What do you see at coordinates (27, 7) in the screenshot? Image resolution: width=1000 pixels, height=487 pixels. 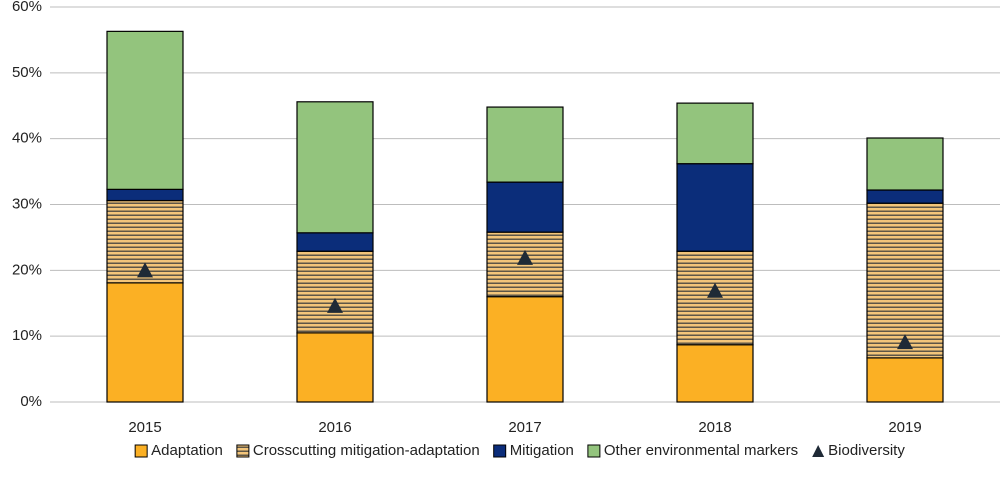 I see `y-tick-label: 60%` at bounding box center [27, 7].